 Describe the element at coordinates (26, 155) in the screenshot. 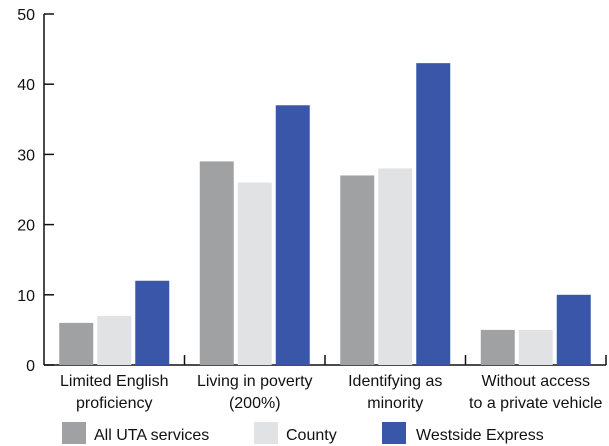

I see `y-tick-label: 30` at that location.